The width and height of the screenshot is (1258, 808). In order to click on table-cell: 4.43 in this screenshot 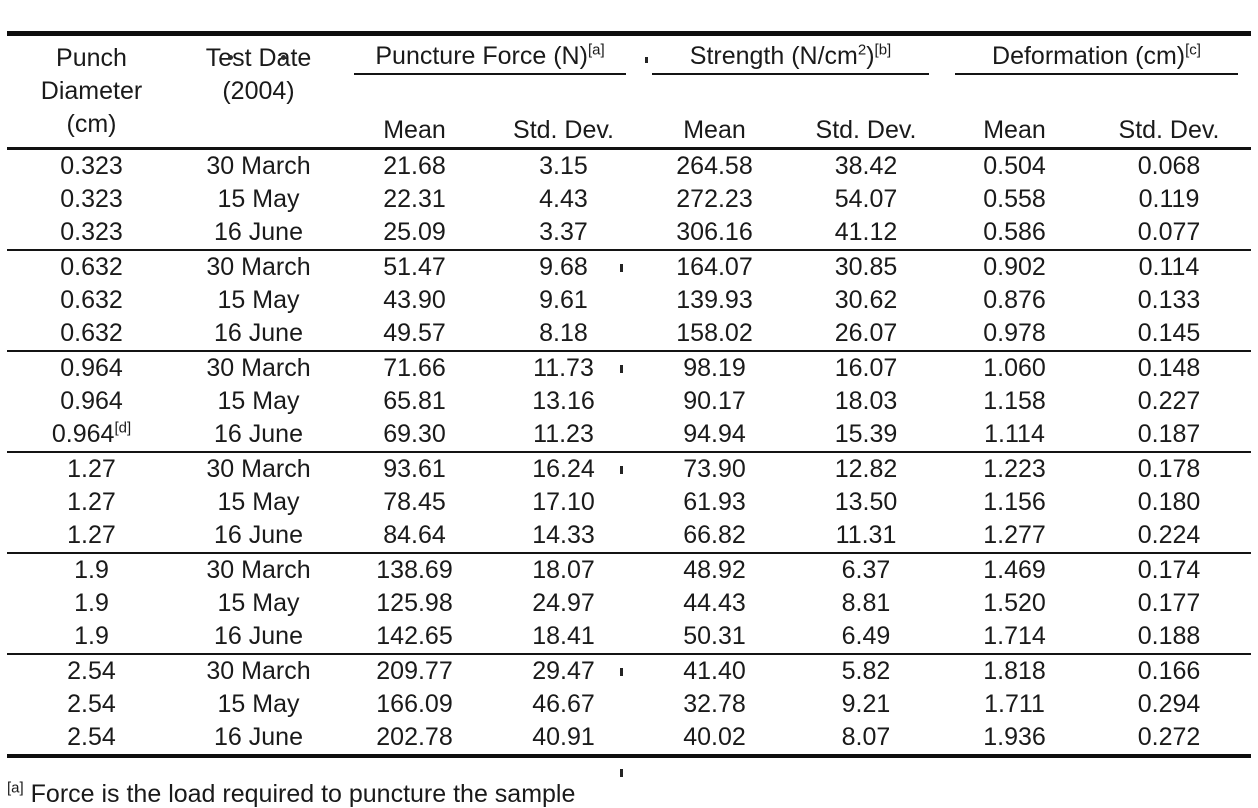, I will do `click(563, 199)`.